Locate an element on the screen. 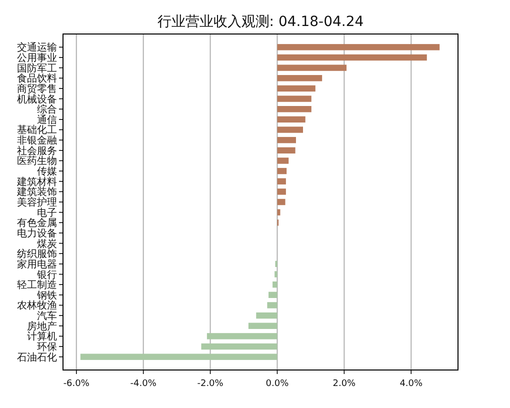  y-tick-label: 机械设备 is located at coordinates (37, 99).